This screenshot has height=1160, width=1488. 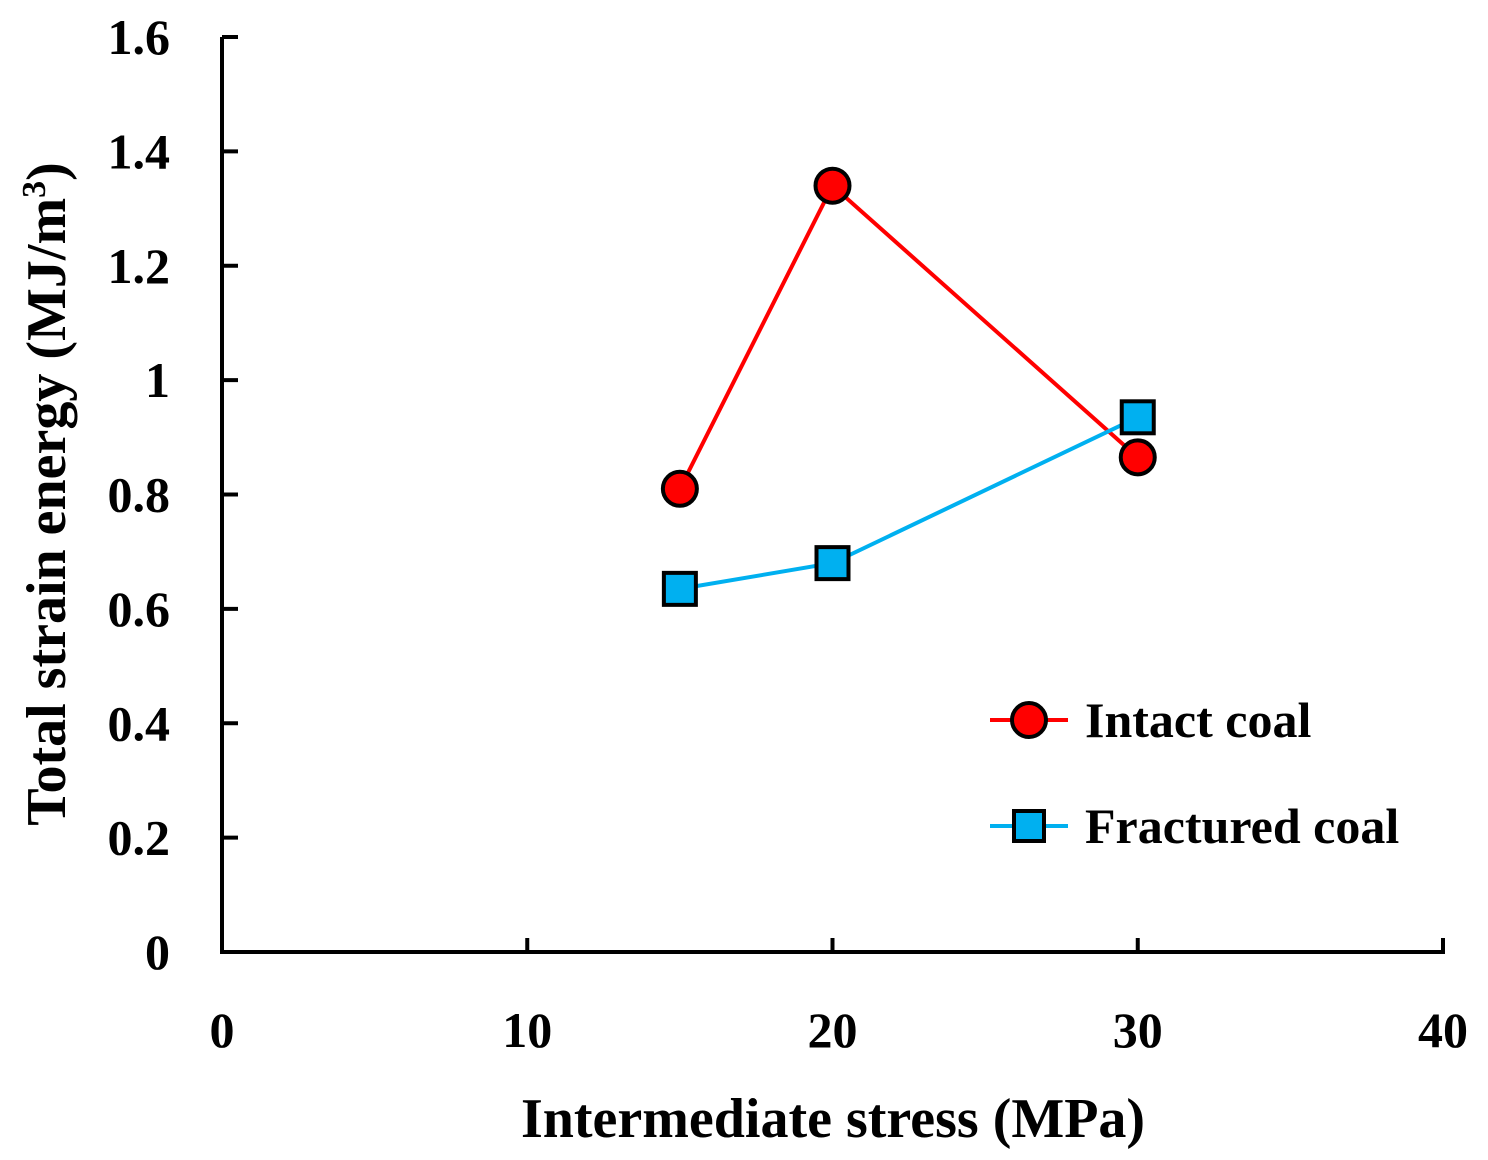 What do you see at coordinates (34, 189) in the screenshot?
I see `y-axis-label-superscript: 3` at bounding box center [34, 189].